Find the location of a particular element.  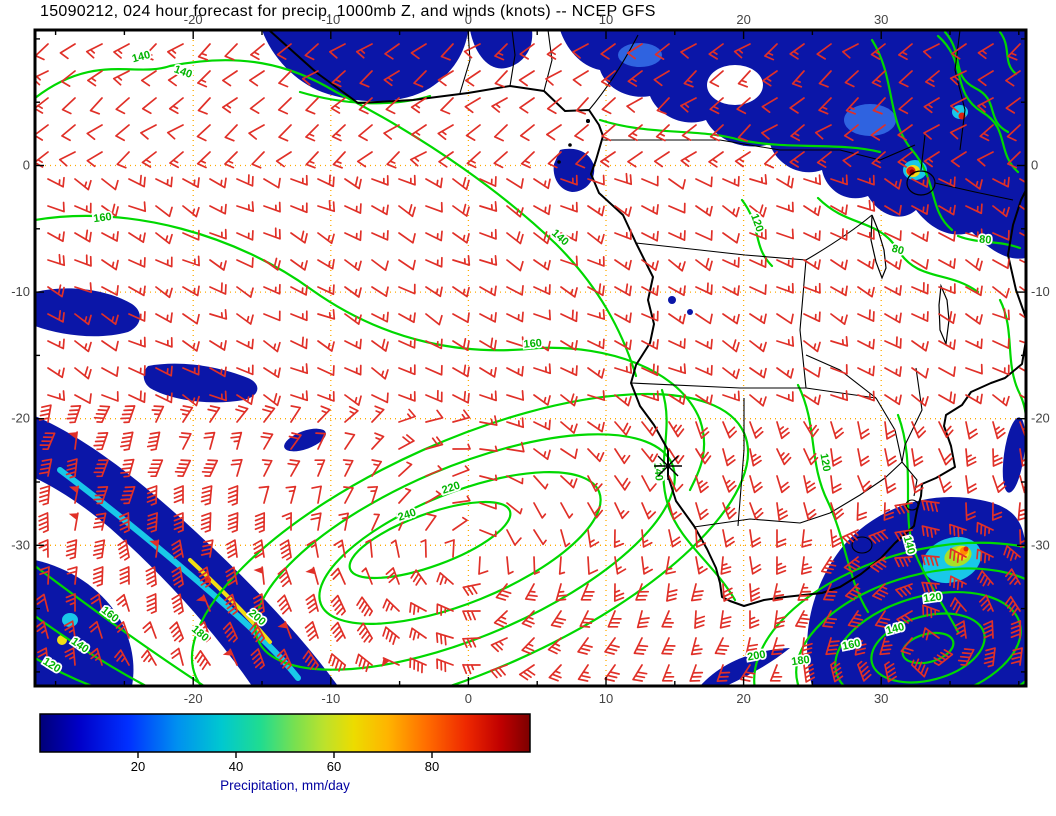

axis-tick-label-top: 20 is located at coordinates (743, 19).